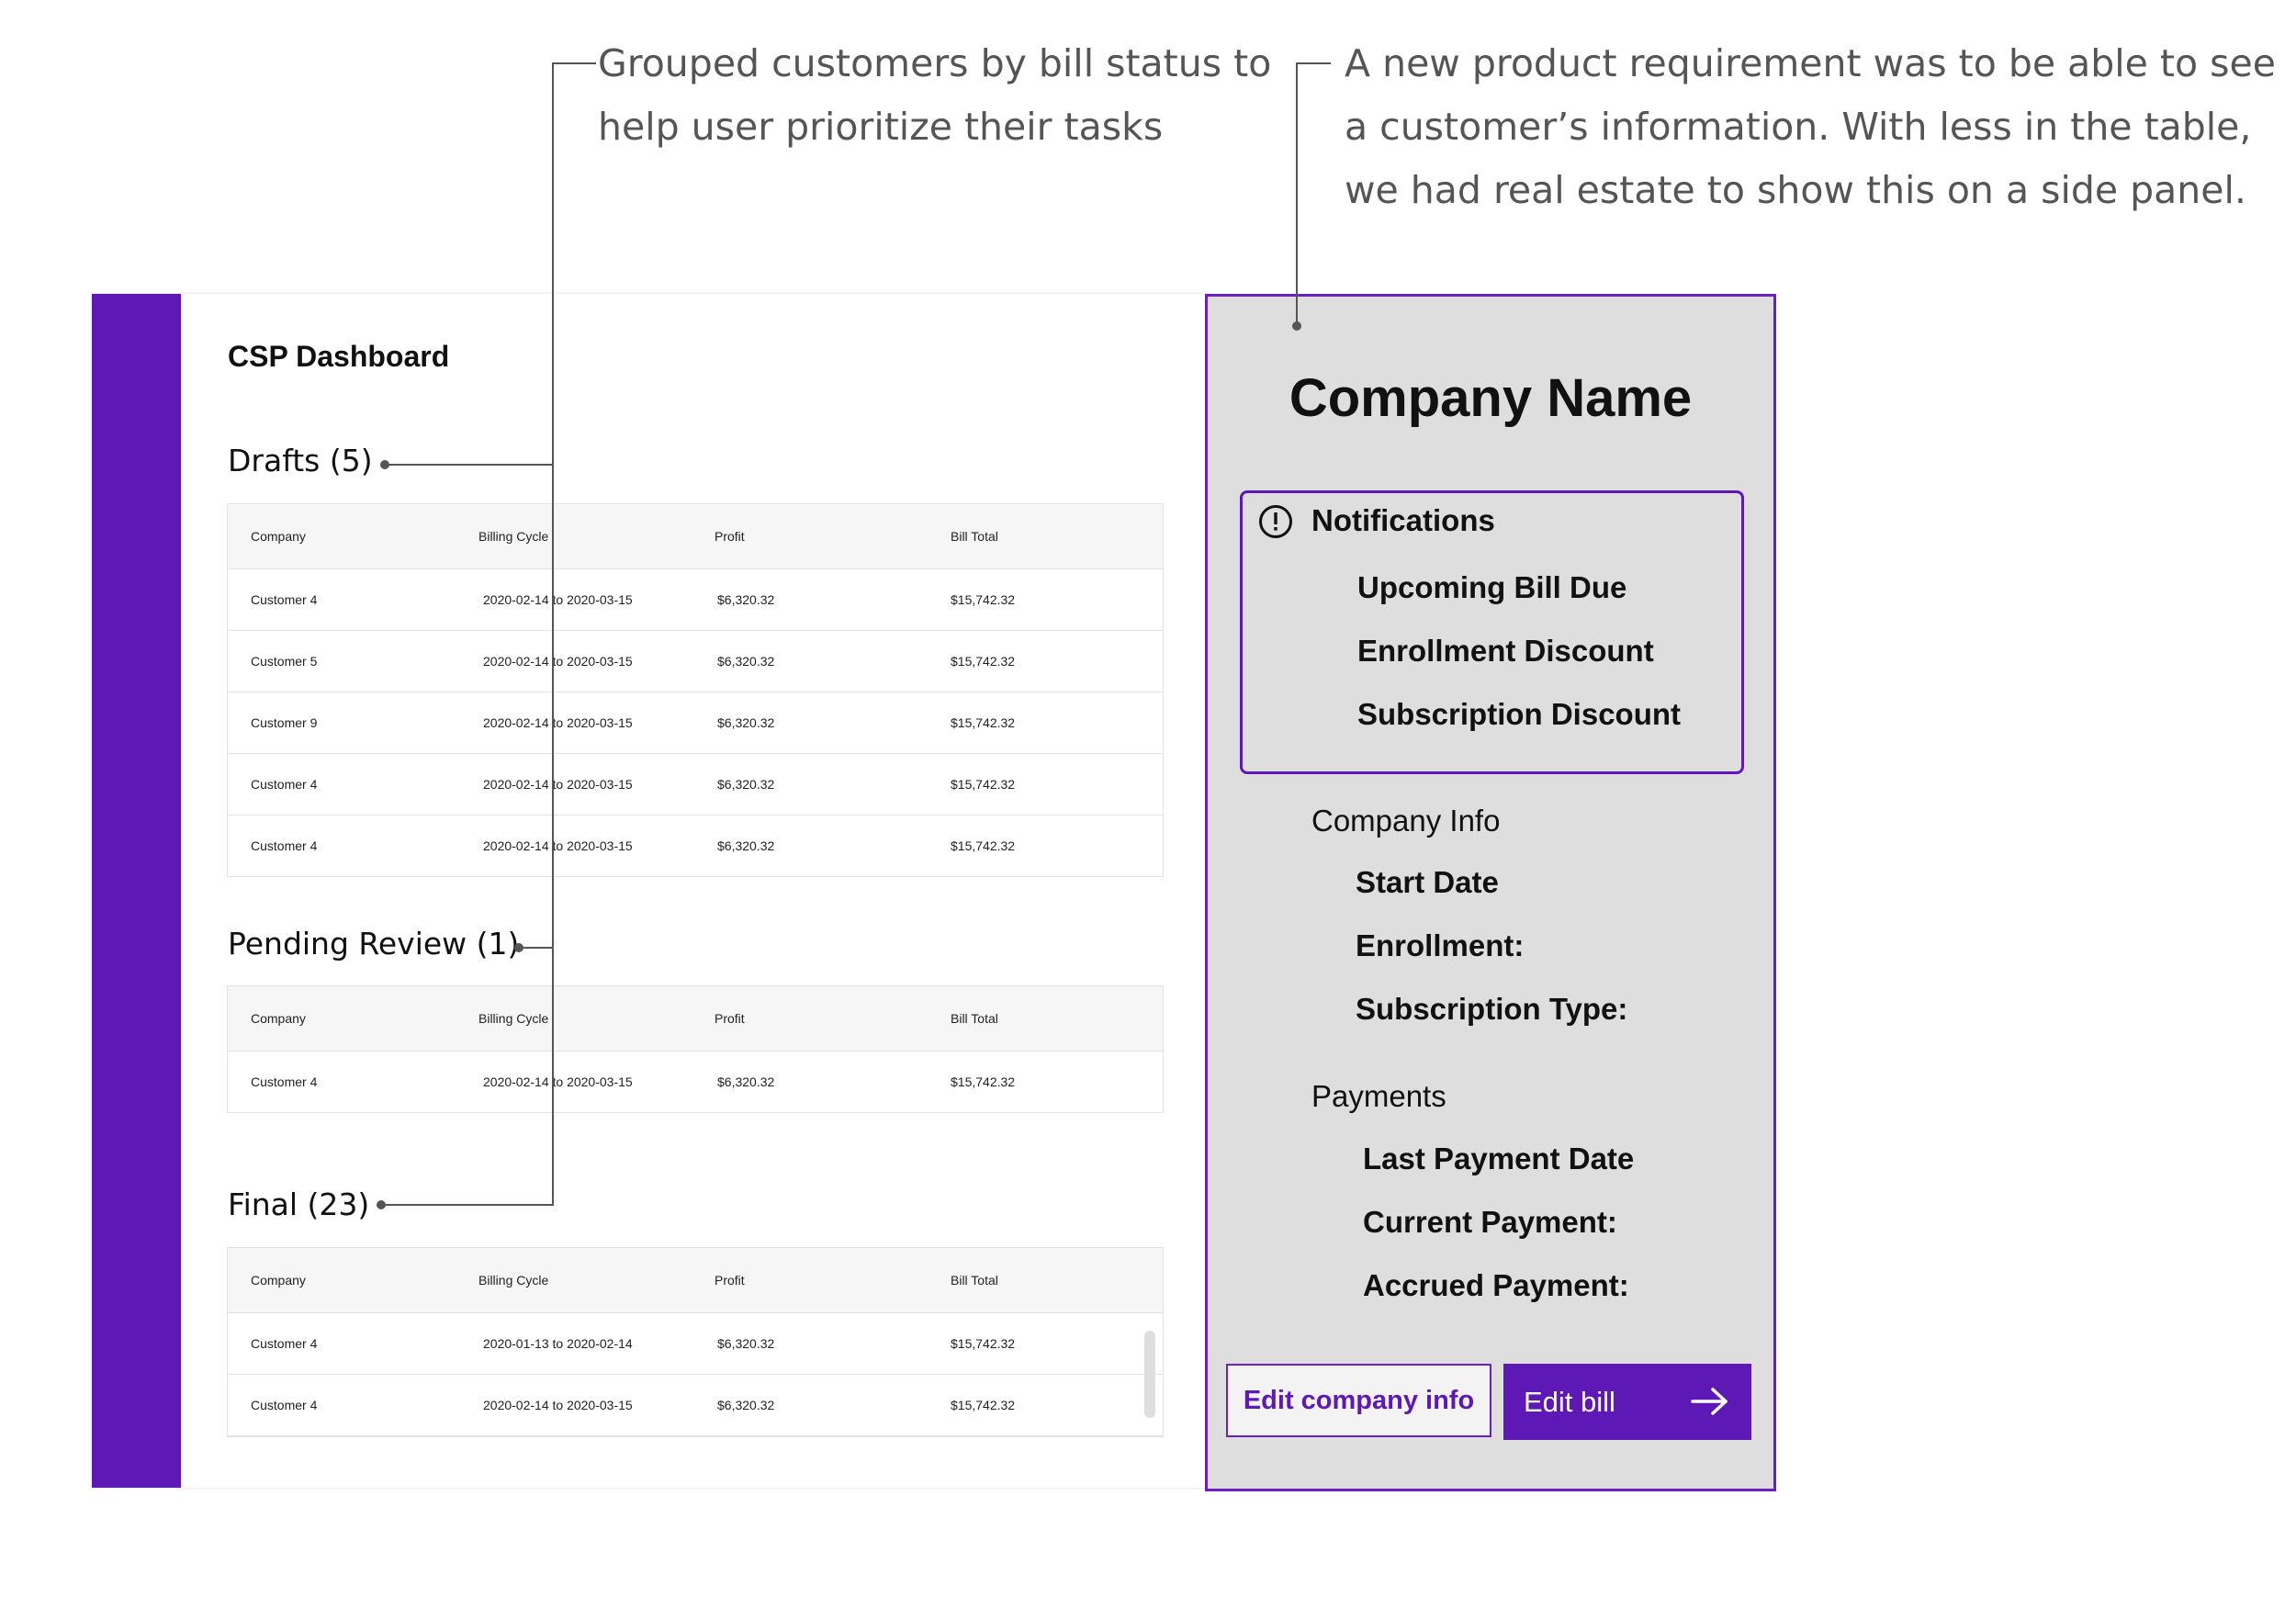 Image resolution: width=2296 pixels, height=1597 pixels. What do you see at coordinates (1275, 521) in the screenshot?
I see `exclamation-circle-icon` at bounding box center [1275, 521].